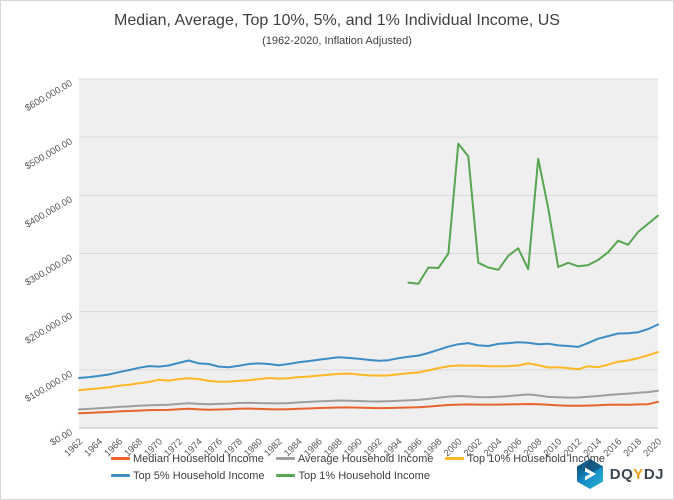 Image resolution: width=674 pixels, height=500 pixels. I want to click on legend-label: Top 5% Household Income, so click(199, 475).